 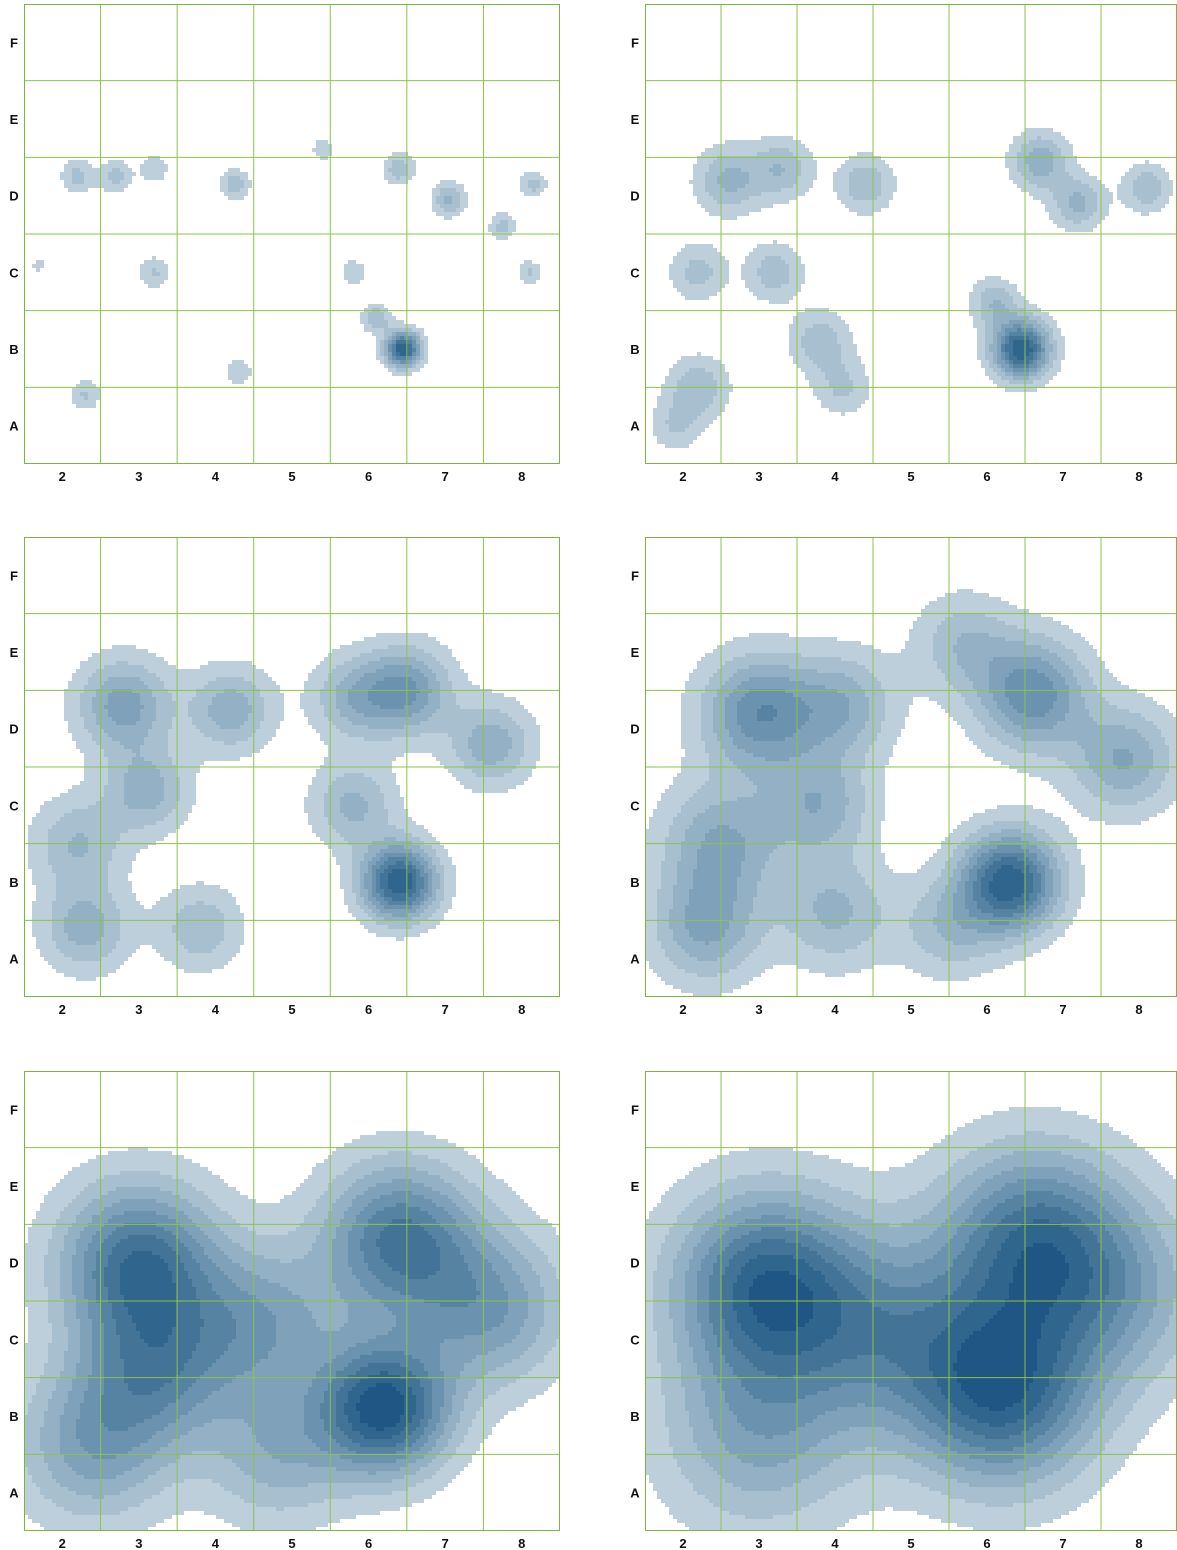 I want to click on plot-frame, so click(x=292, y=767).